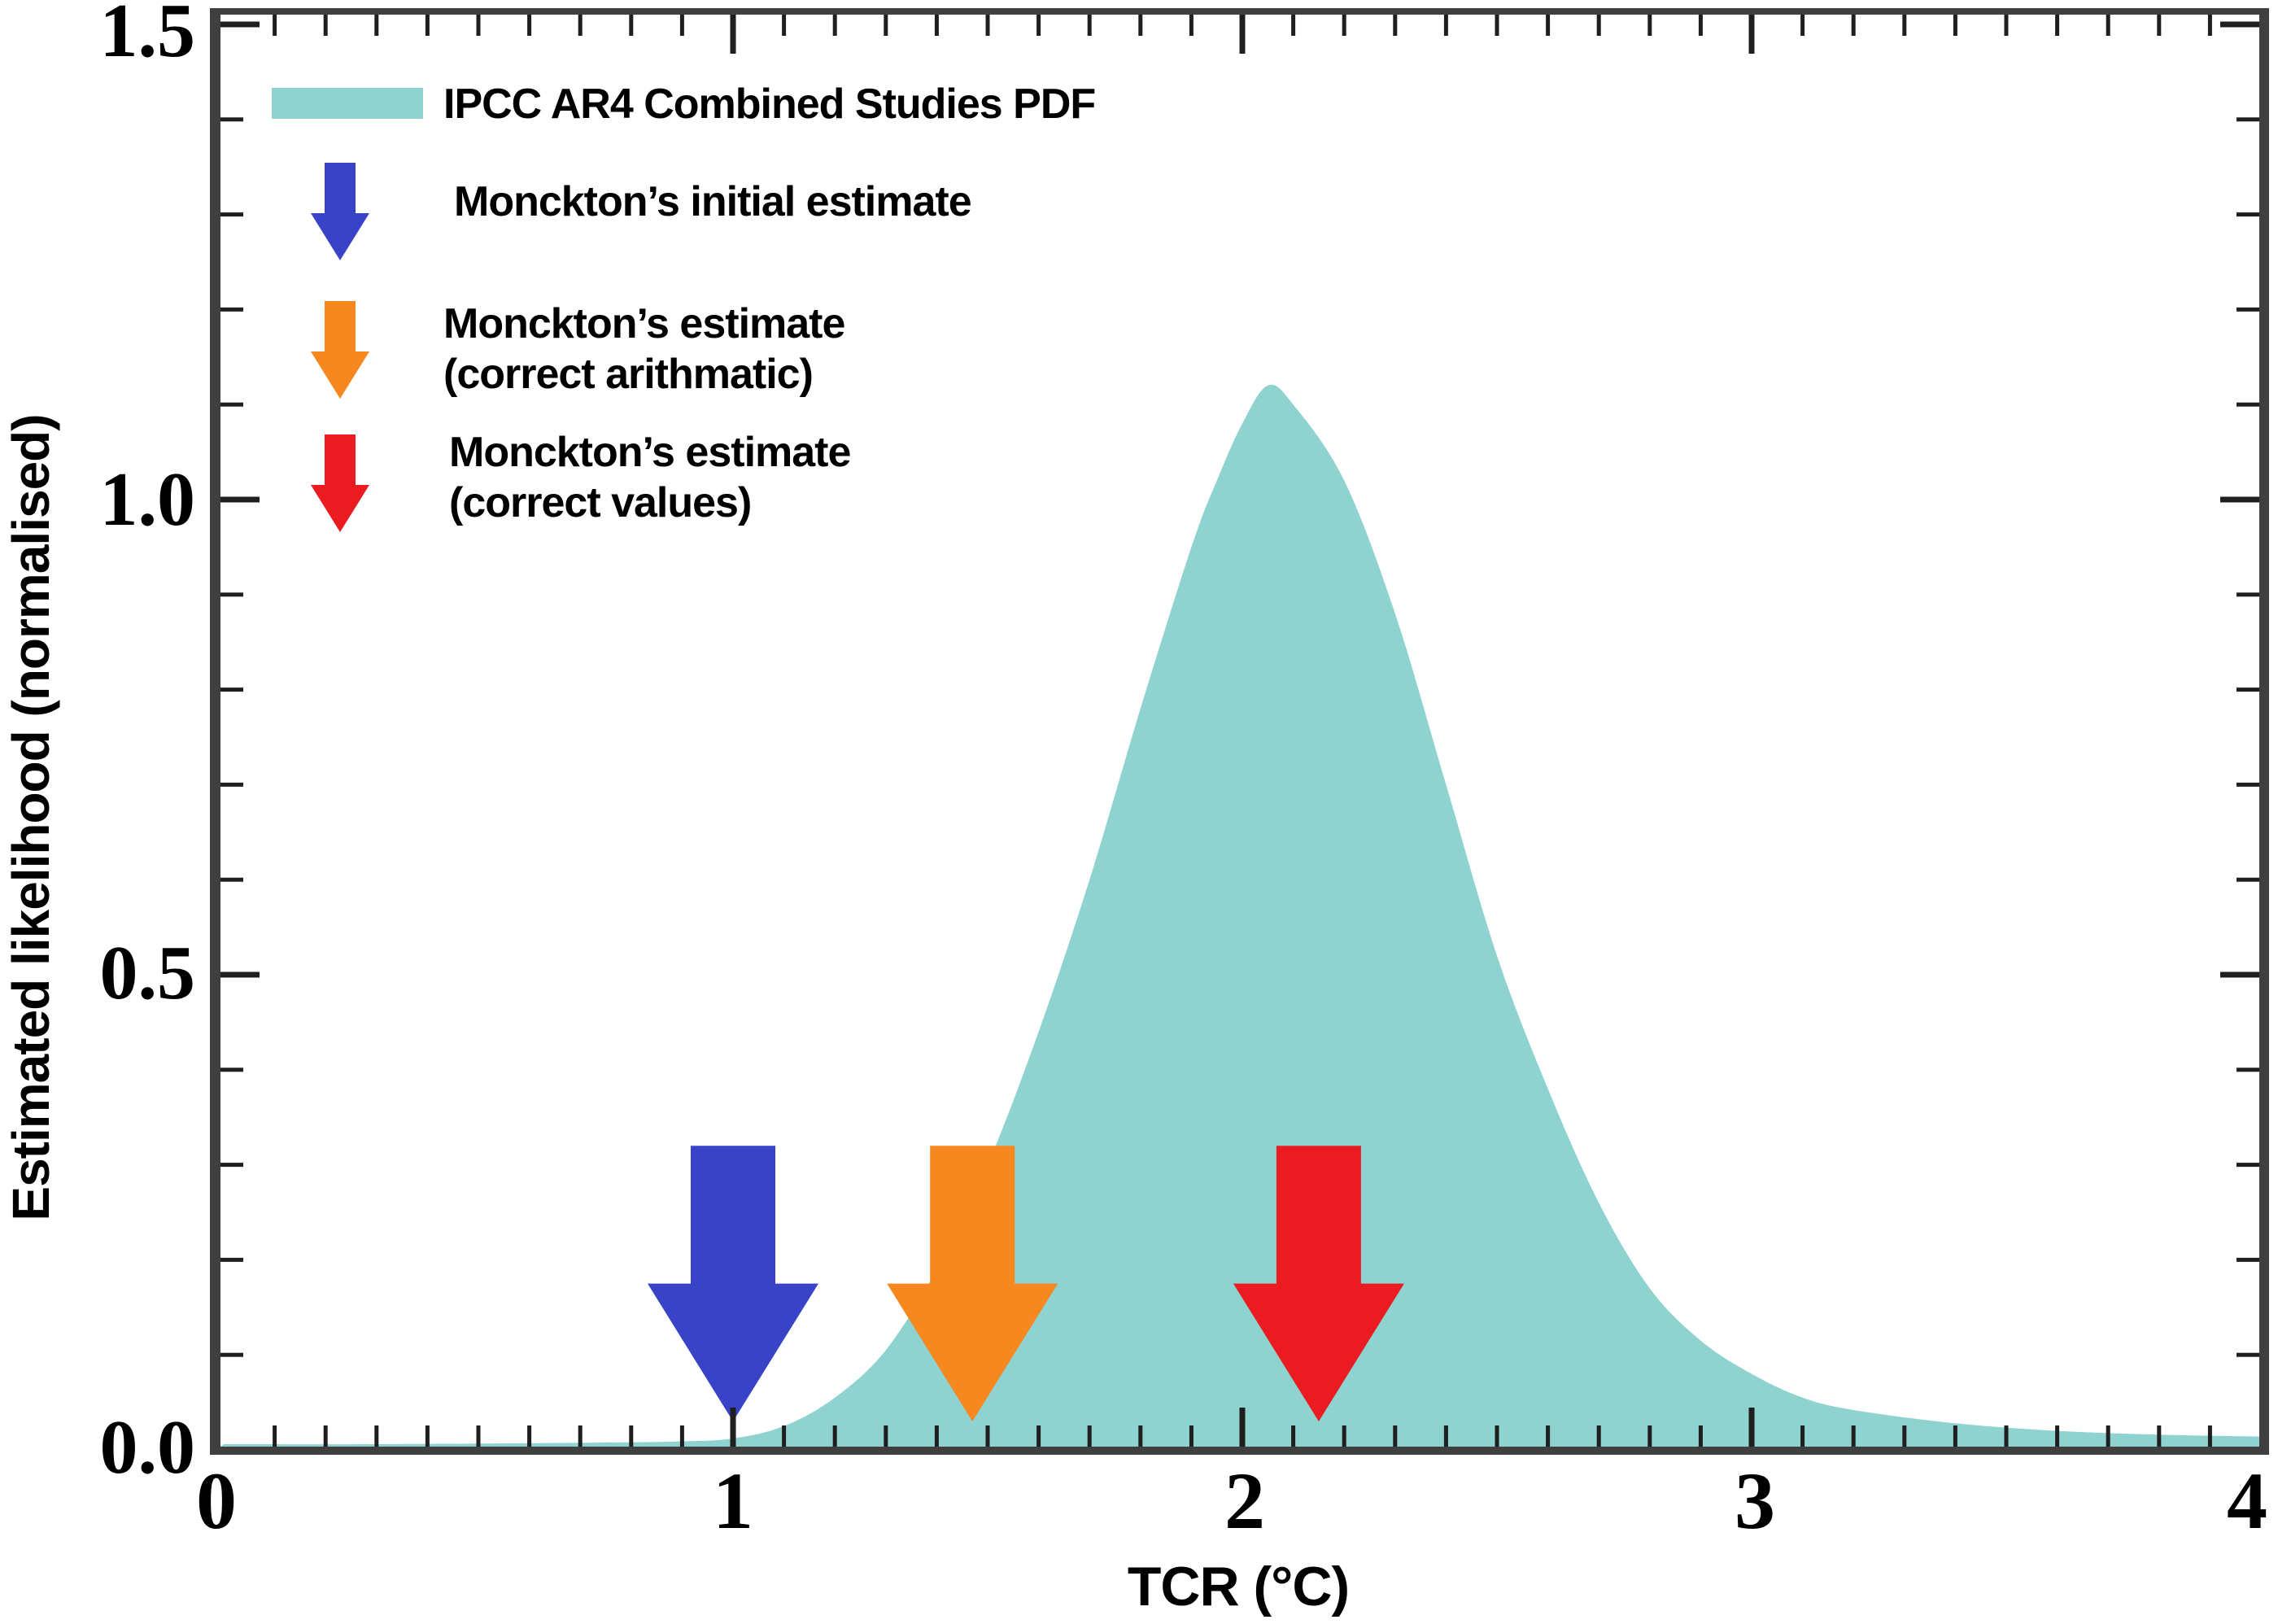 This screenshot has height=1624, width=2278. I want to click on y-tick-label-1p5: 1.5, so click(147, 36).